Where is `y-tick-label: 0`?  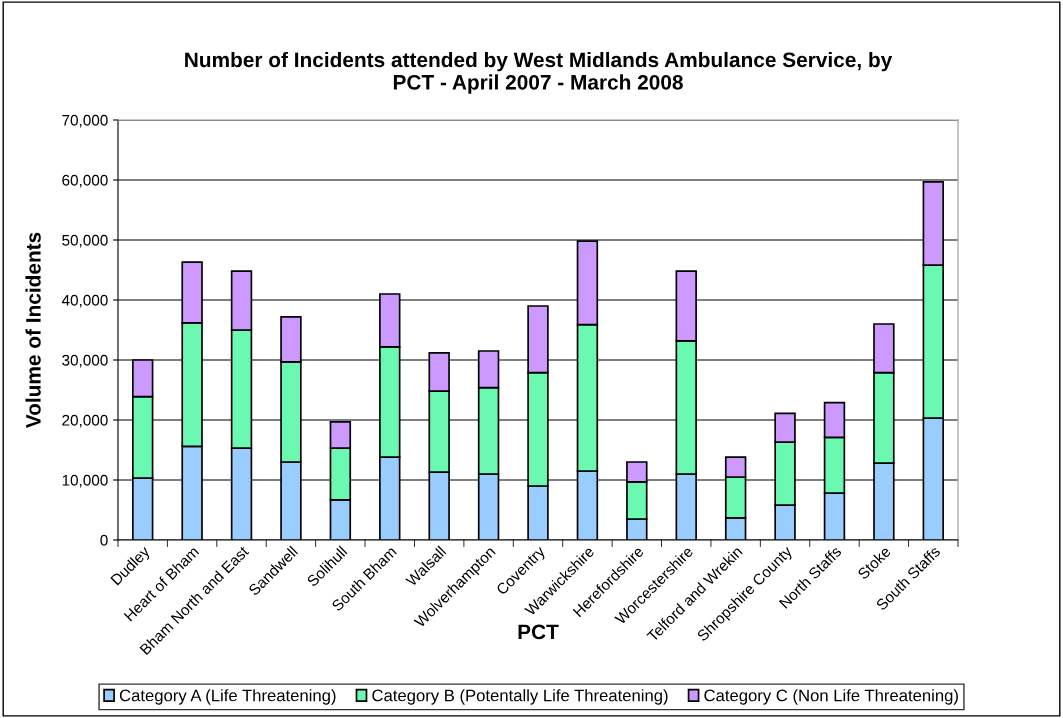 y-tick-label: 0 is located at coordinates (104, 540).